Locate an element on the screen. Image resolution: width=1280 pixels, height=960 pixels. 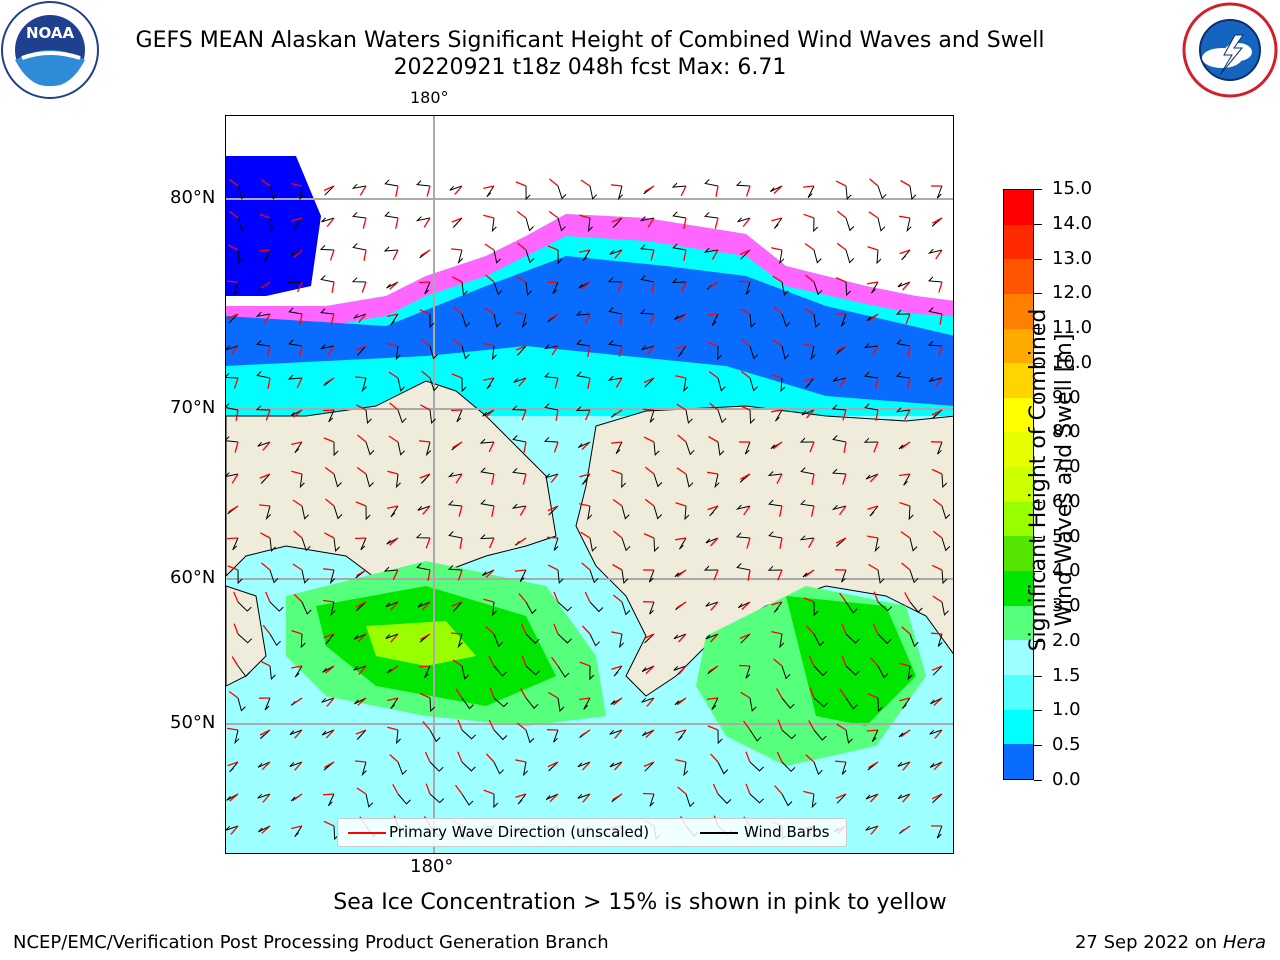
colorbar-tick-label: 5.0 is located at coordinates (1066, 536).